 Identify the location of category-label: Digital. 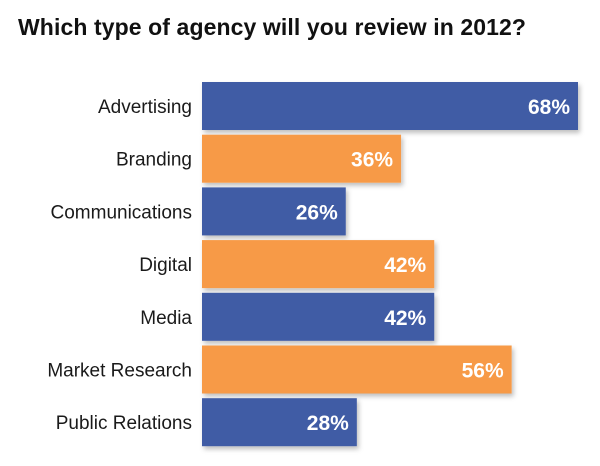
(165, 265).